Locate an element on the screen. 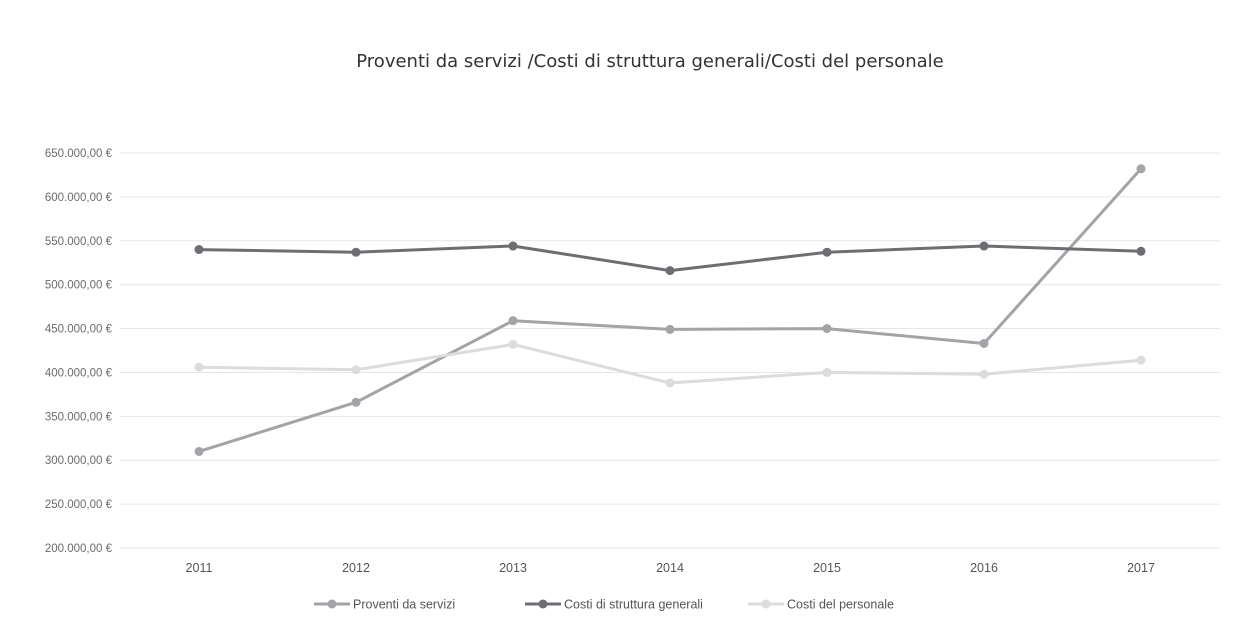 This screenshot has width=1236, height=621. y-tick-label: 400.000,00 € is located at coordinates (79, 373).